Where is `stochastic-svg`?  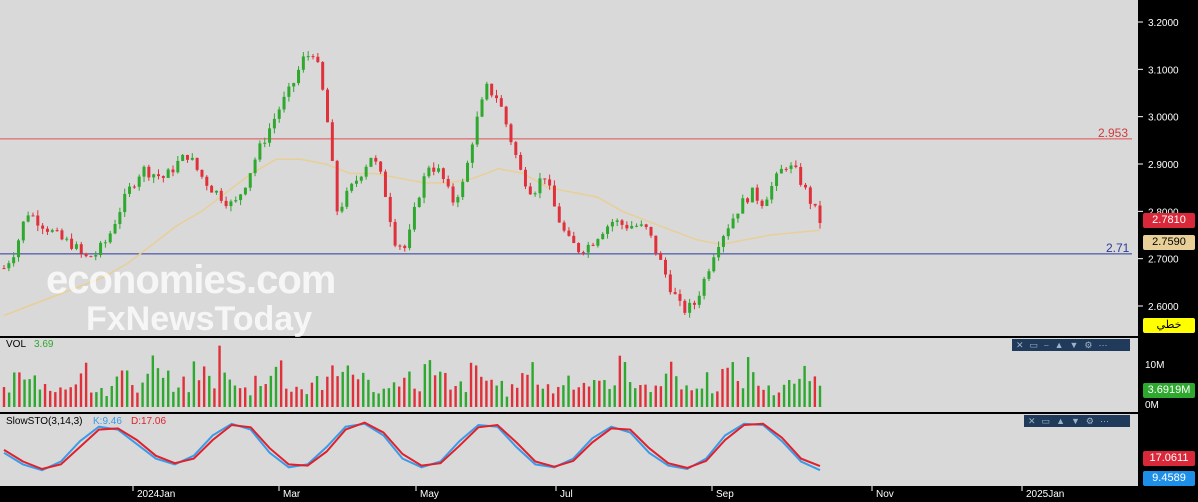 stochastic-svg is located at coordinates (412, 446).